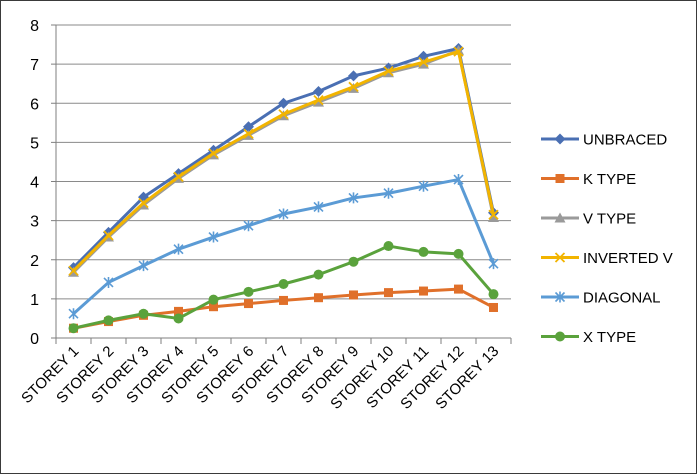 The image size is (697, 474). I want to click on legend-label: UNBRACED, so click(625, 140).